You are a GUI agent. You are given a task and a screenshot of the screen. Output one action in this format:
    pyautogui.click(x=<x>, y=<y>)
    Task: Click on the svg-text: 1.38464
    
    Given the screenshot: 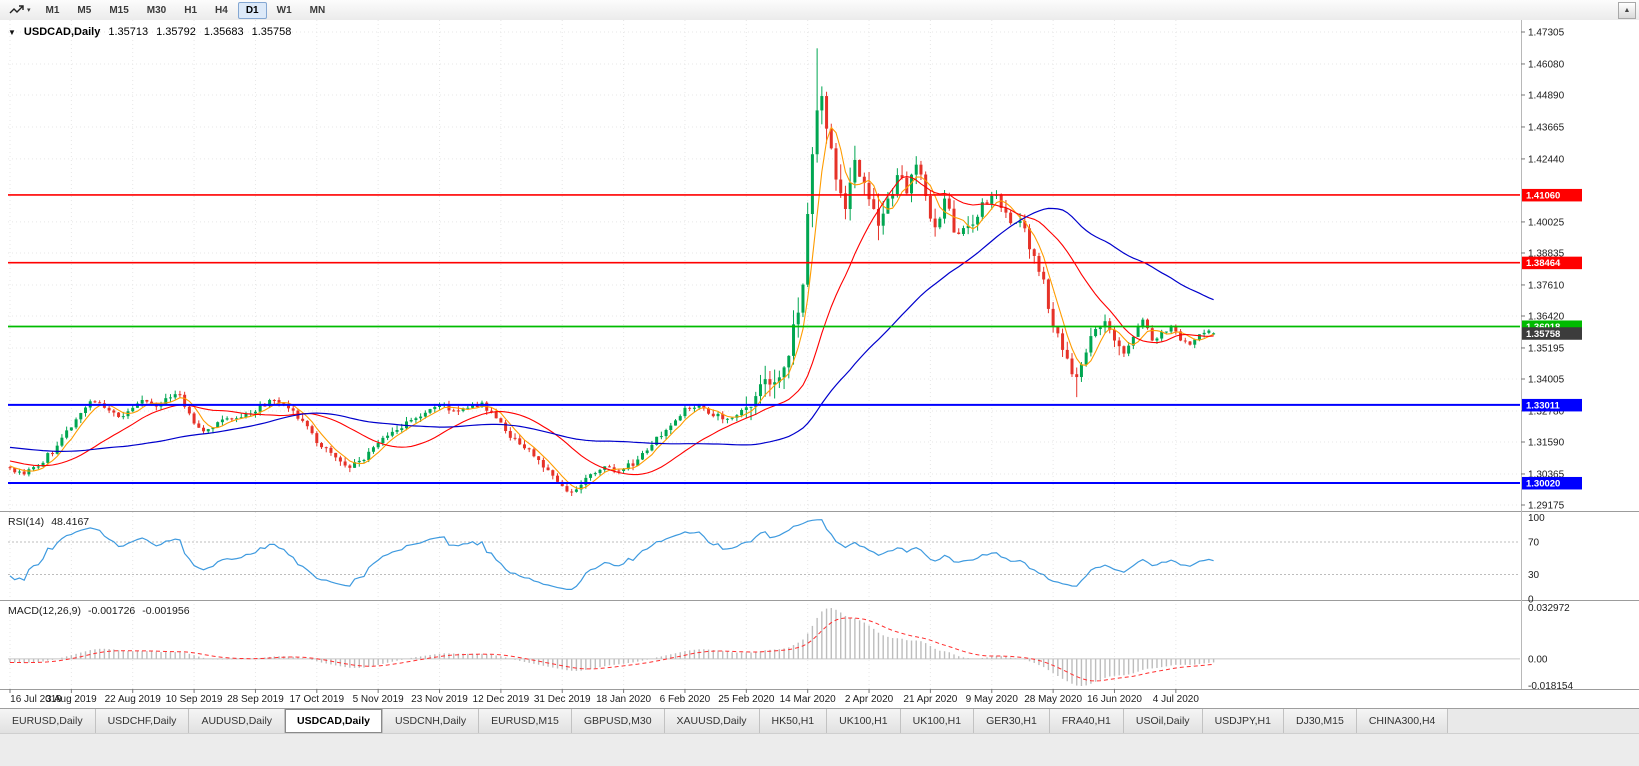 What is the action you would take?
    pyautogui.click(x=1543, y=263)
    